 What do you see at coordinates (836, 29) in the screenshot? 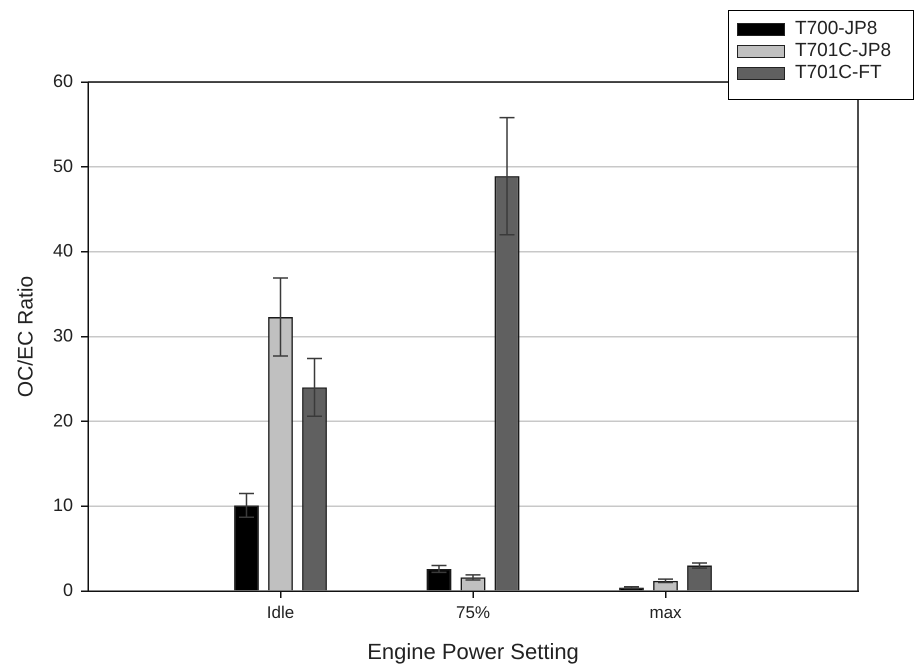
I see `legend-label: T700-JP8` at bounding box center [836, 29].